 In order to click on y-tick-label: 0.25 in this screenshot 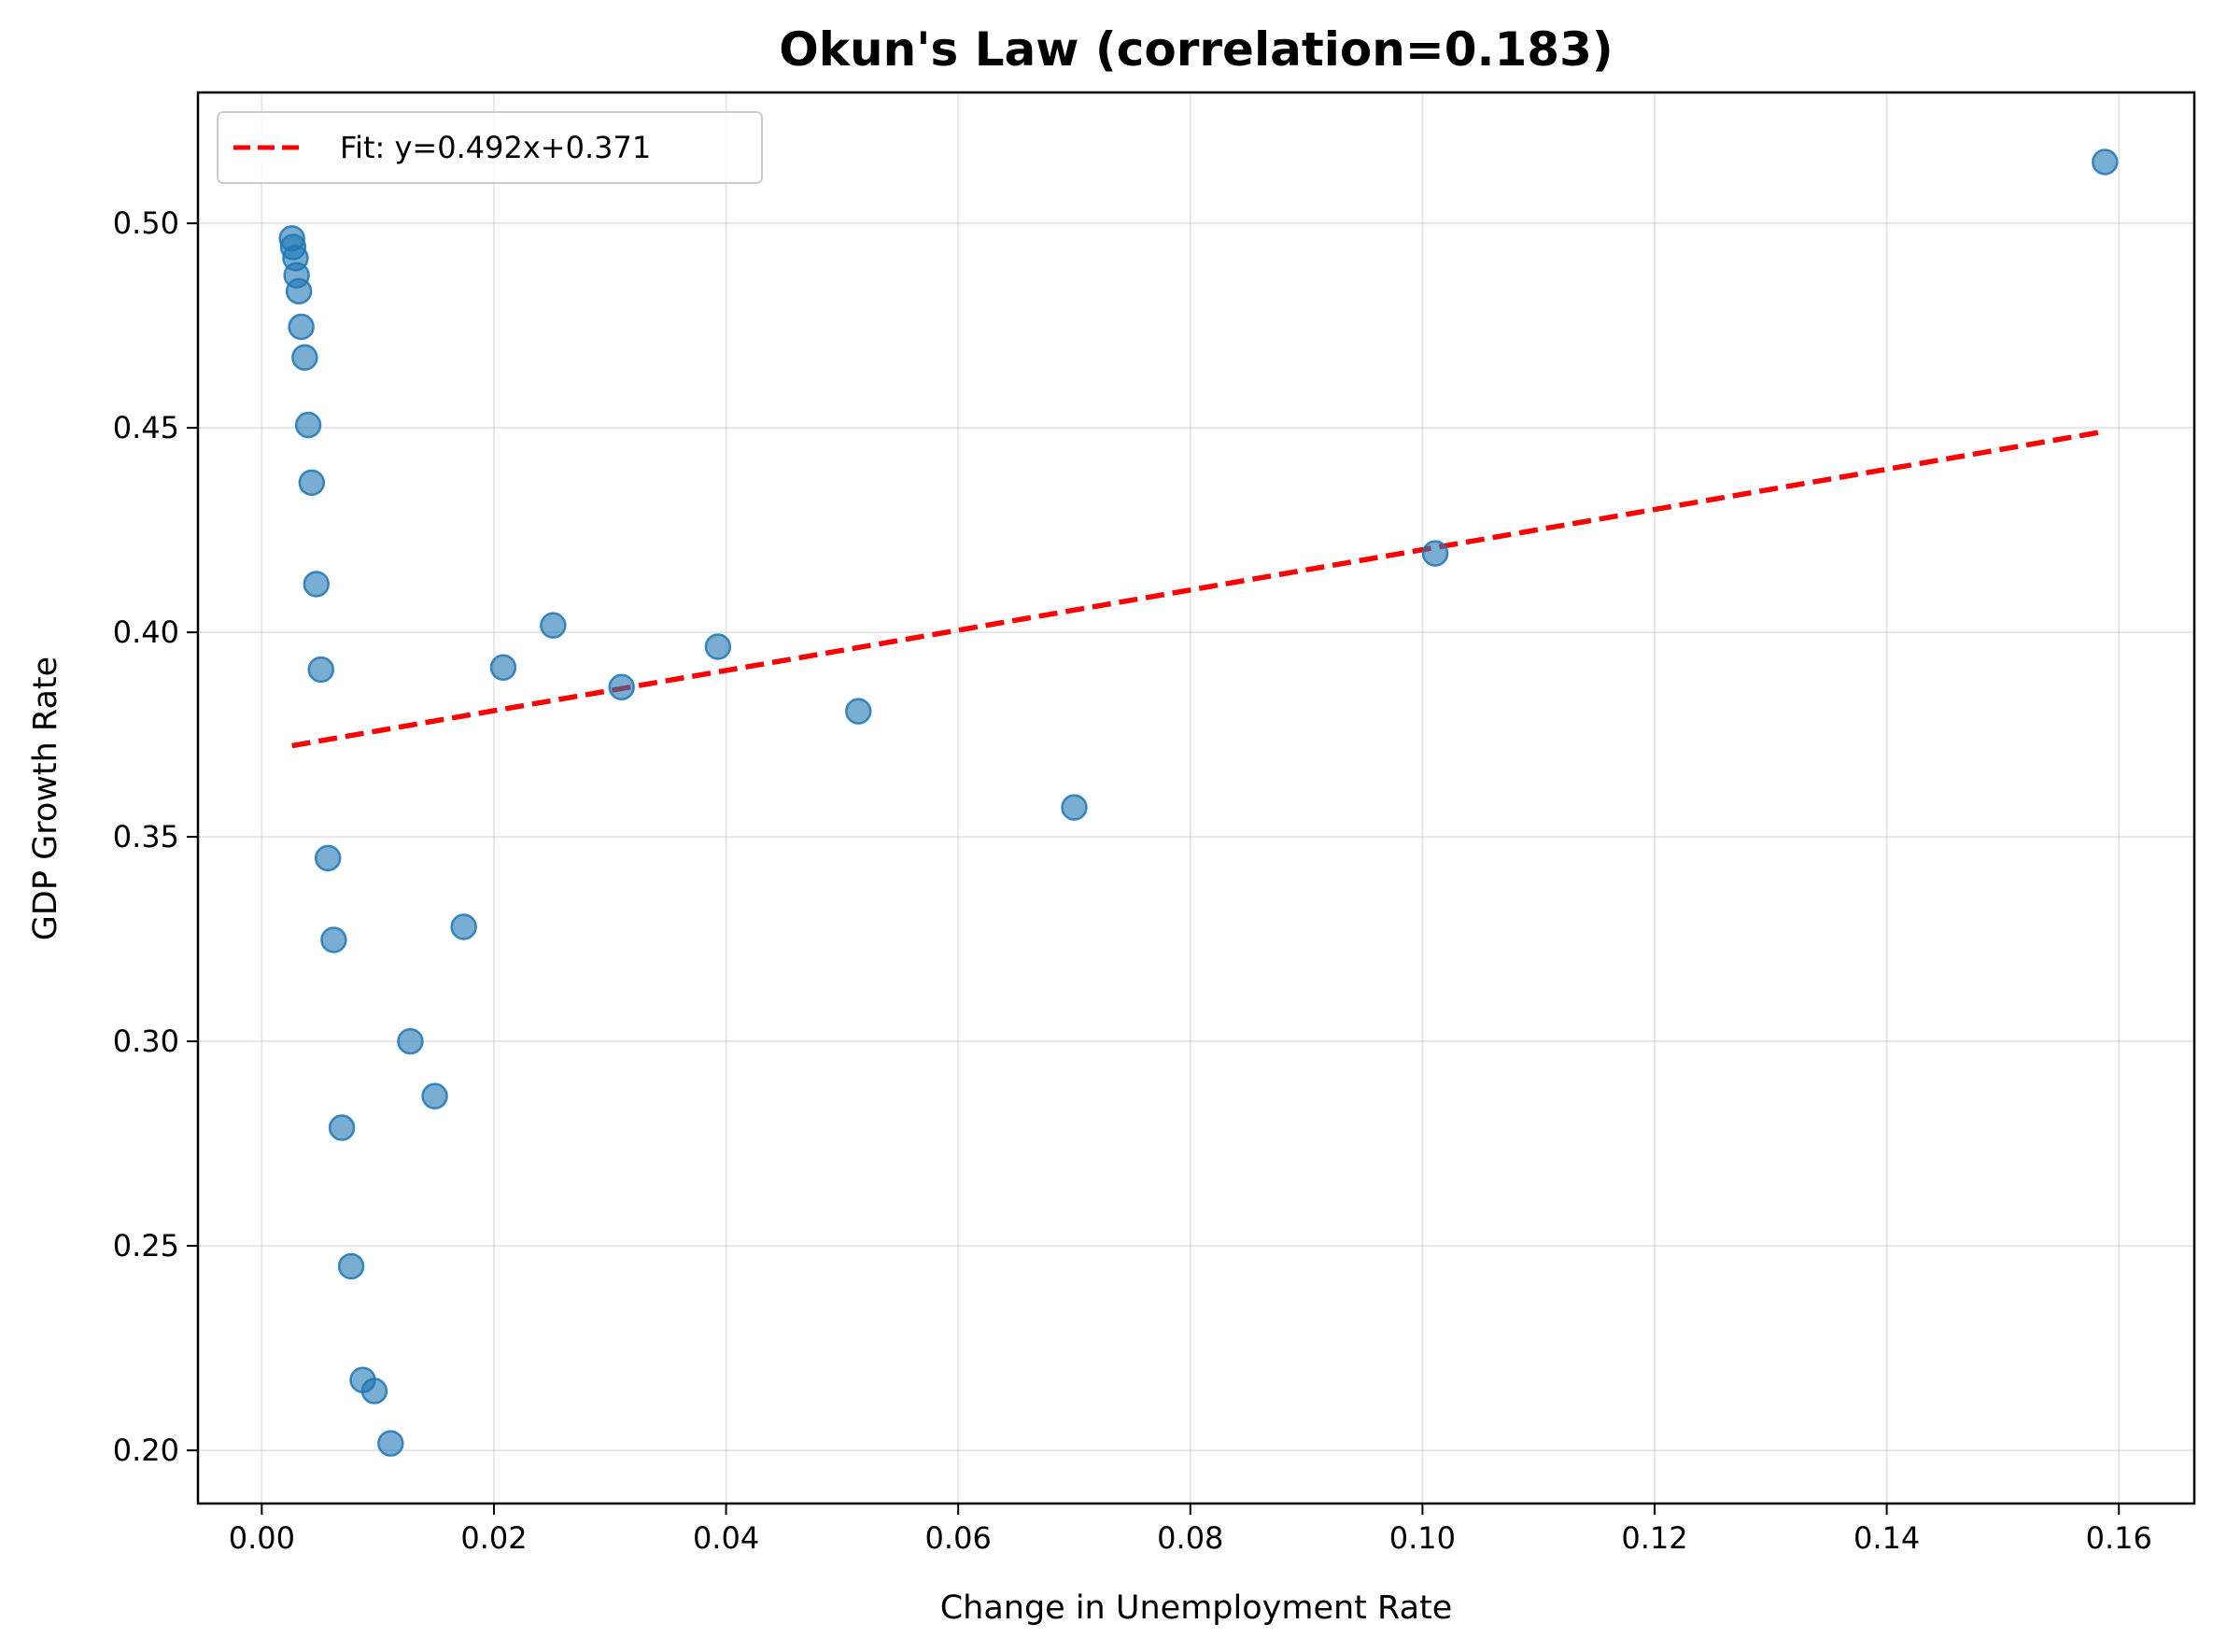, I will do `click(146, 1246)`.